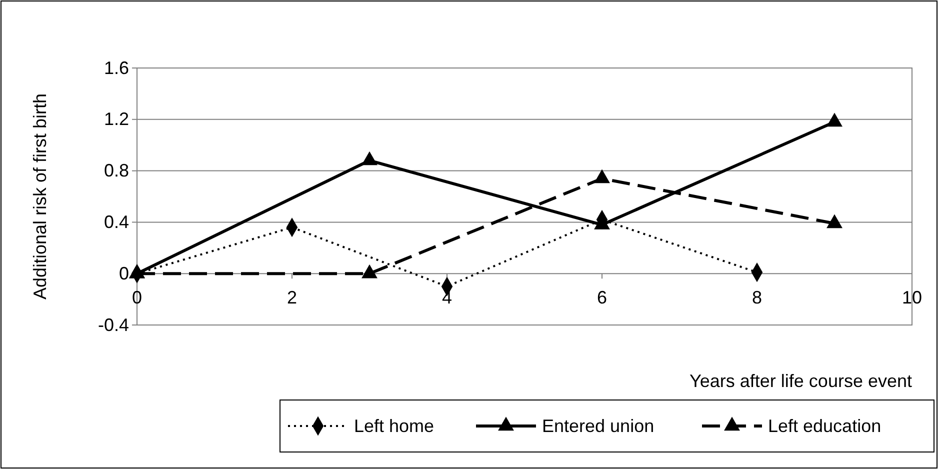 This screenshot has width=938, height=469. What do you see at coordinates (137, 297) in the screenshot?
I see `x-tick-label: 0` at bounding box center [137, 297].